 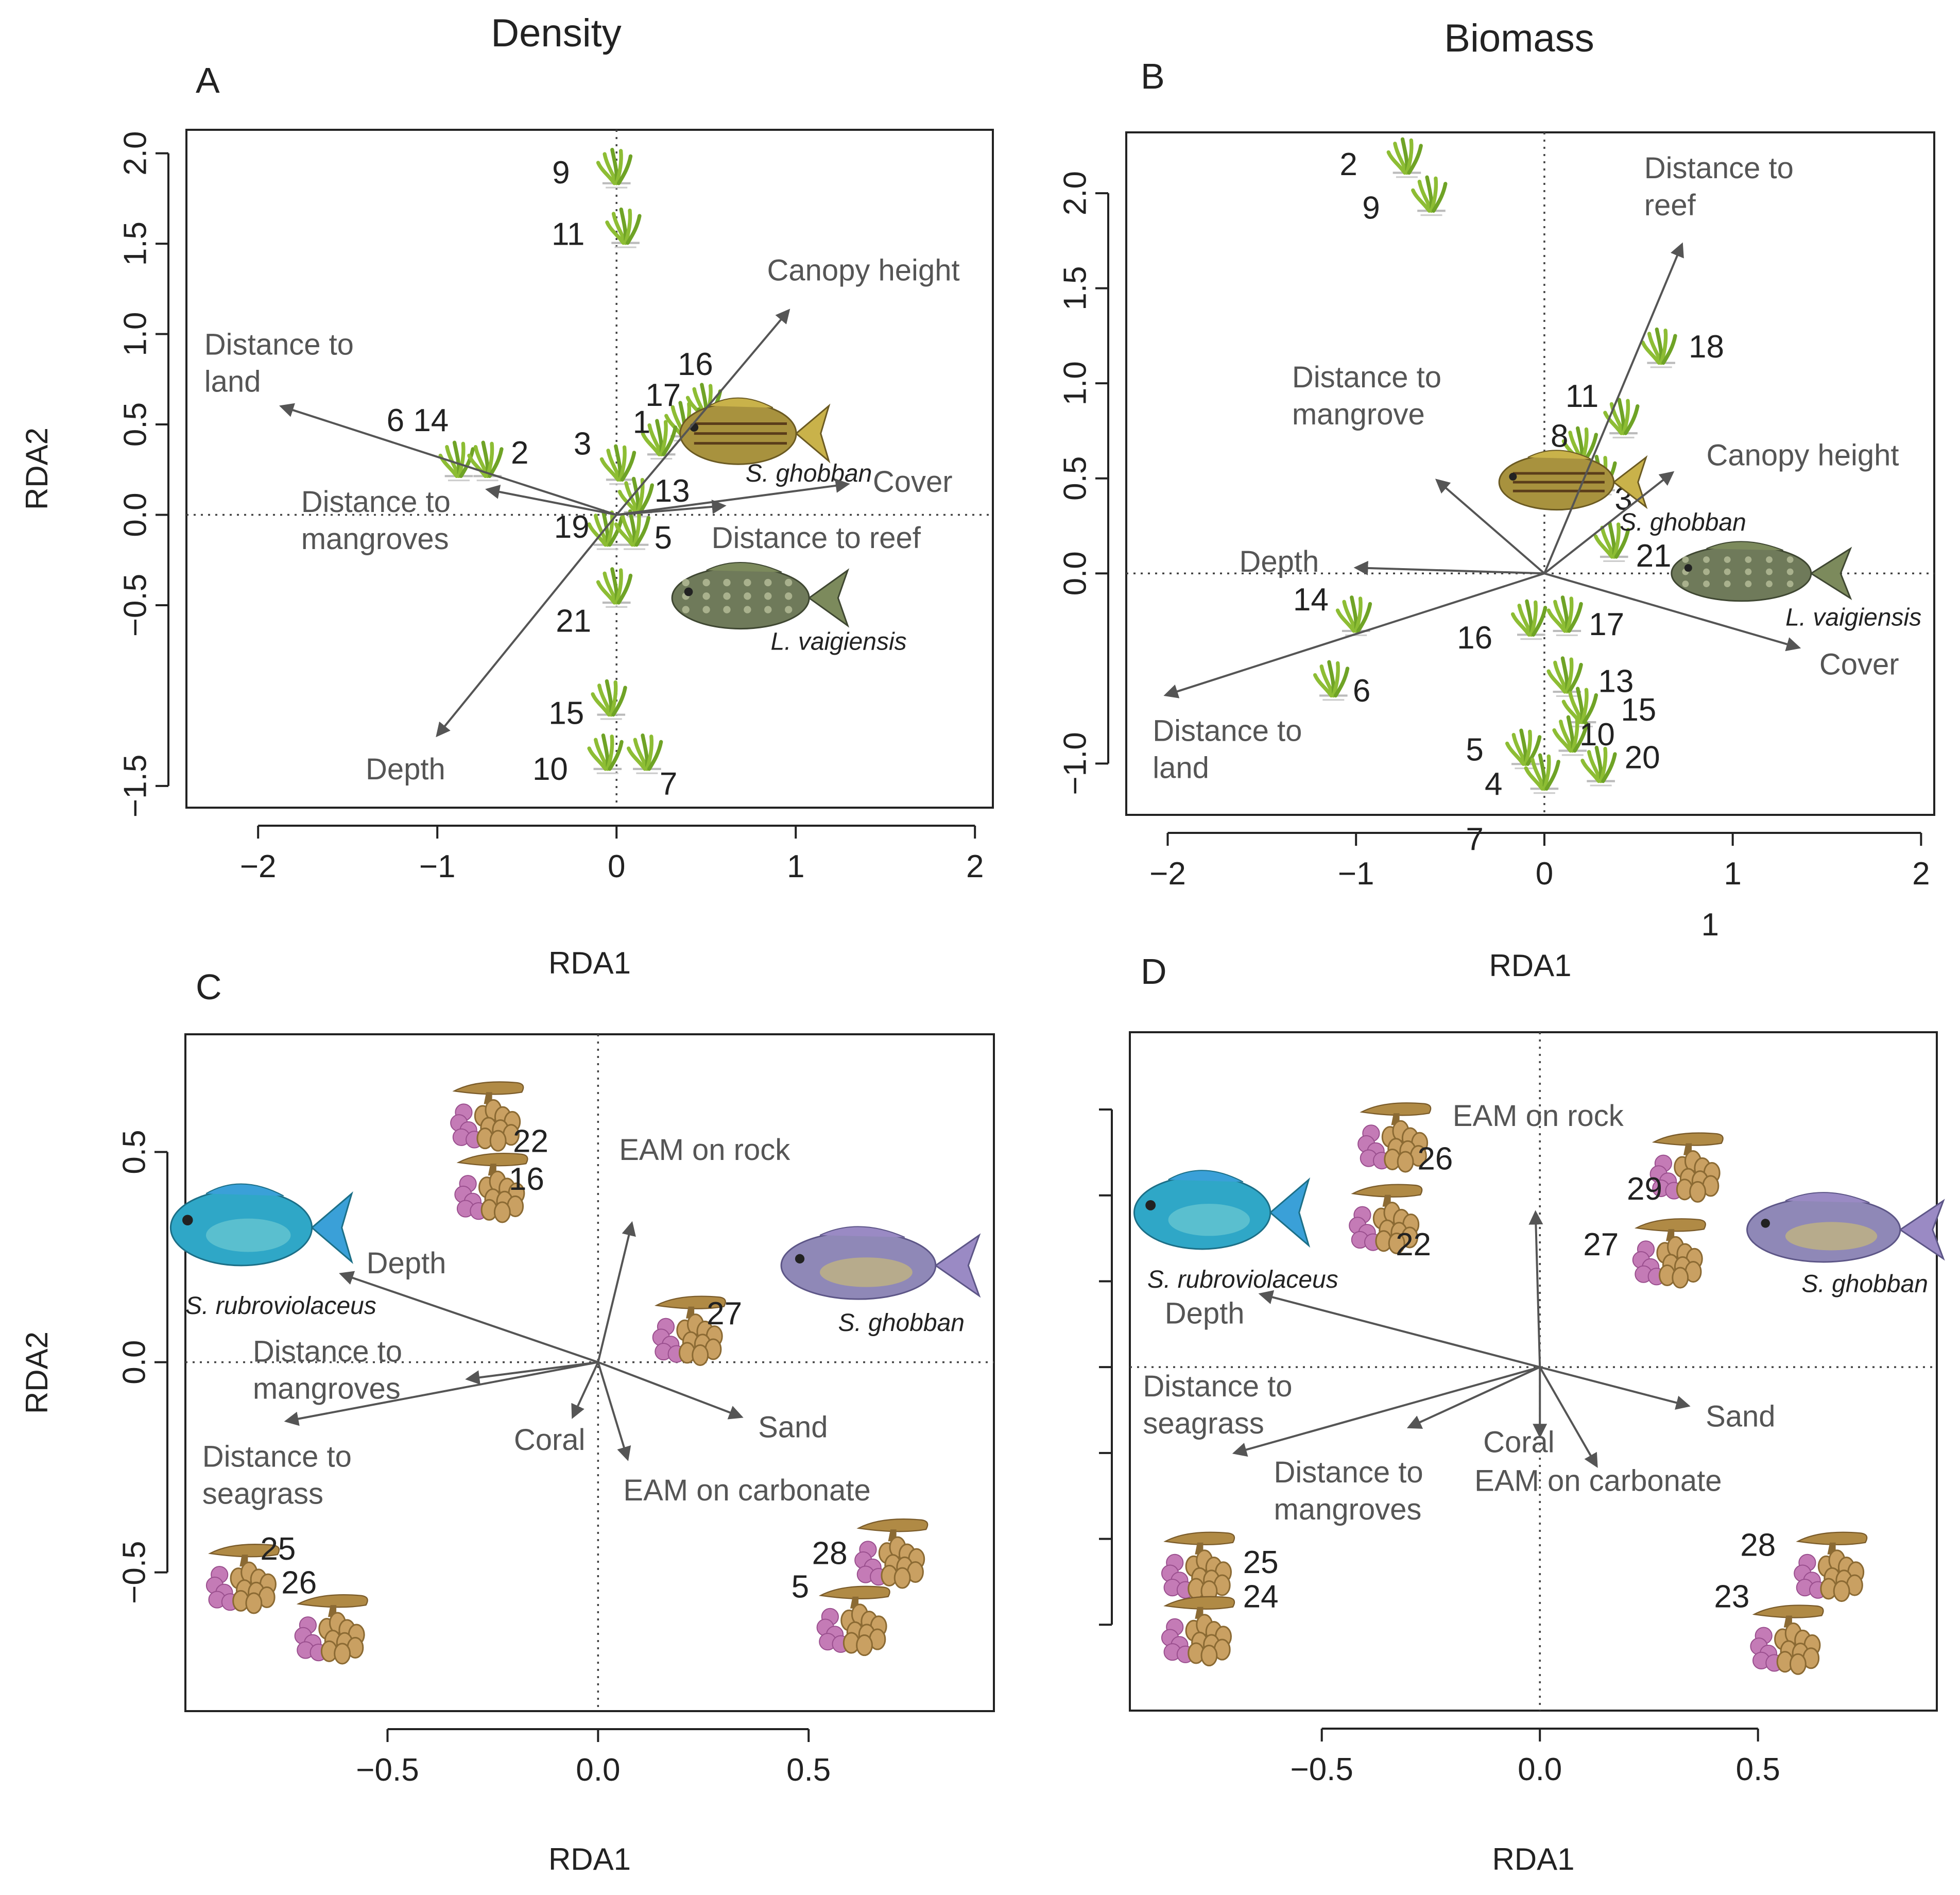 I want to click on y-tick-label: −1.5, so click(x=135, y=786).